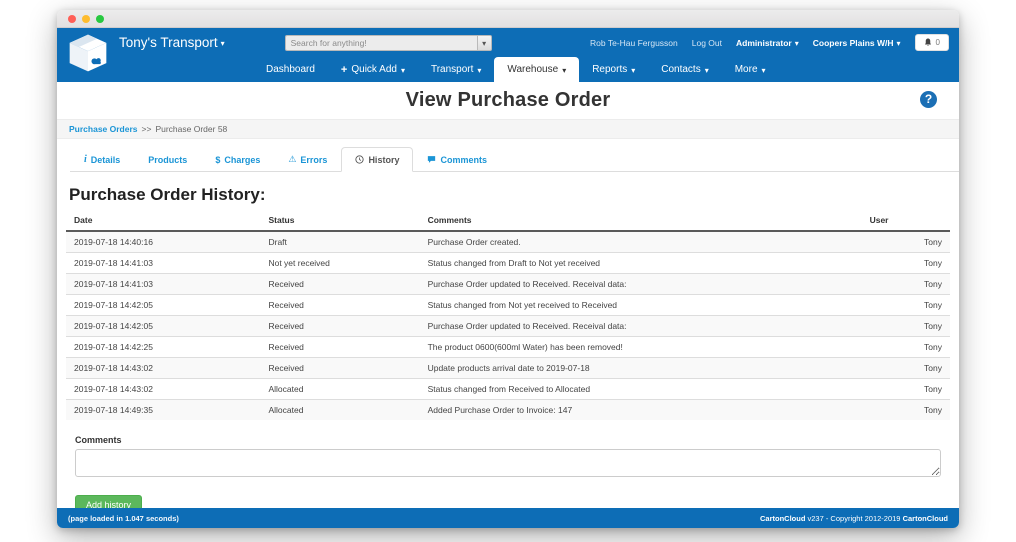 Image resolution: width=1016 pixels, height=542 pixels. What do you see at coordinates (340, 222) in the screenshot?
I see `column-header-status: Status` at bounding box center [340, 222].